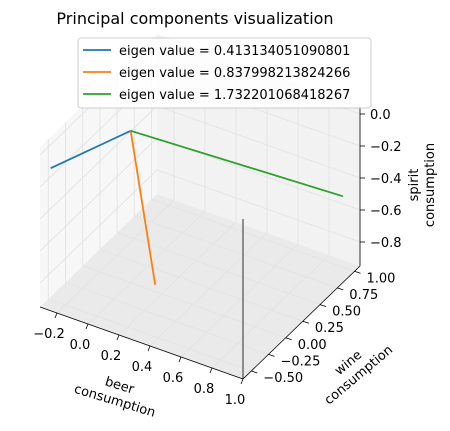 Image resolution: width=450 pixels, height=431 pixels. Describe the element at coordinates (283, 378) in the screenshot. I see `y-tick-label: −0.50` at that location.